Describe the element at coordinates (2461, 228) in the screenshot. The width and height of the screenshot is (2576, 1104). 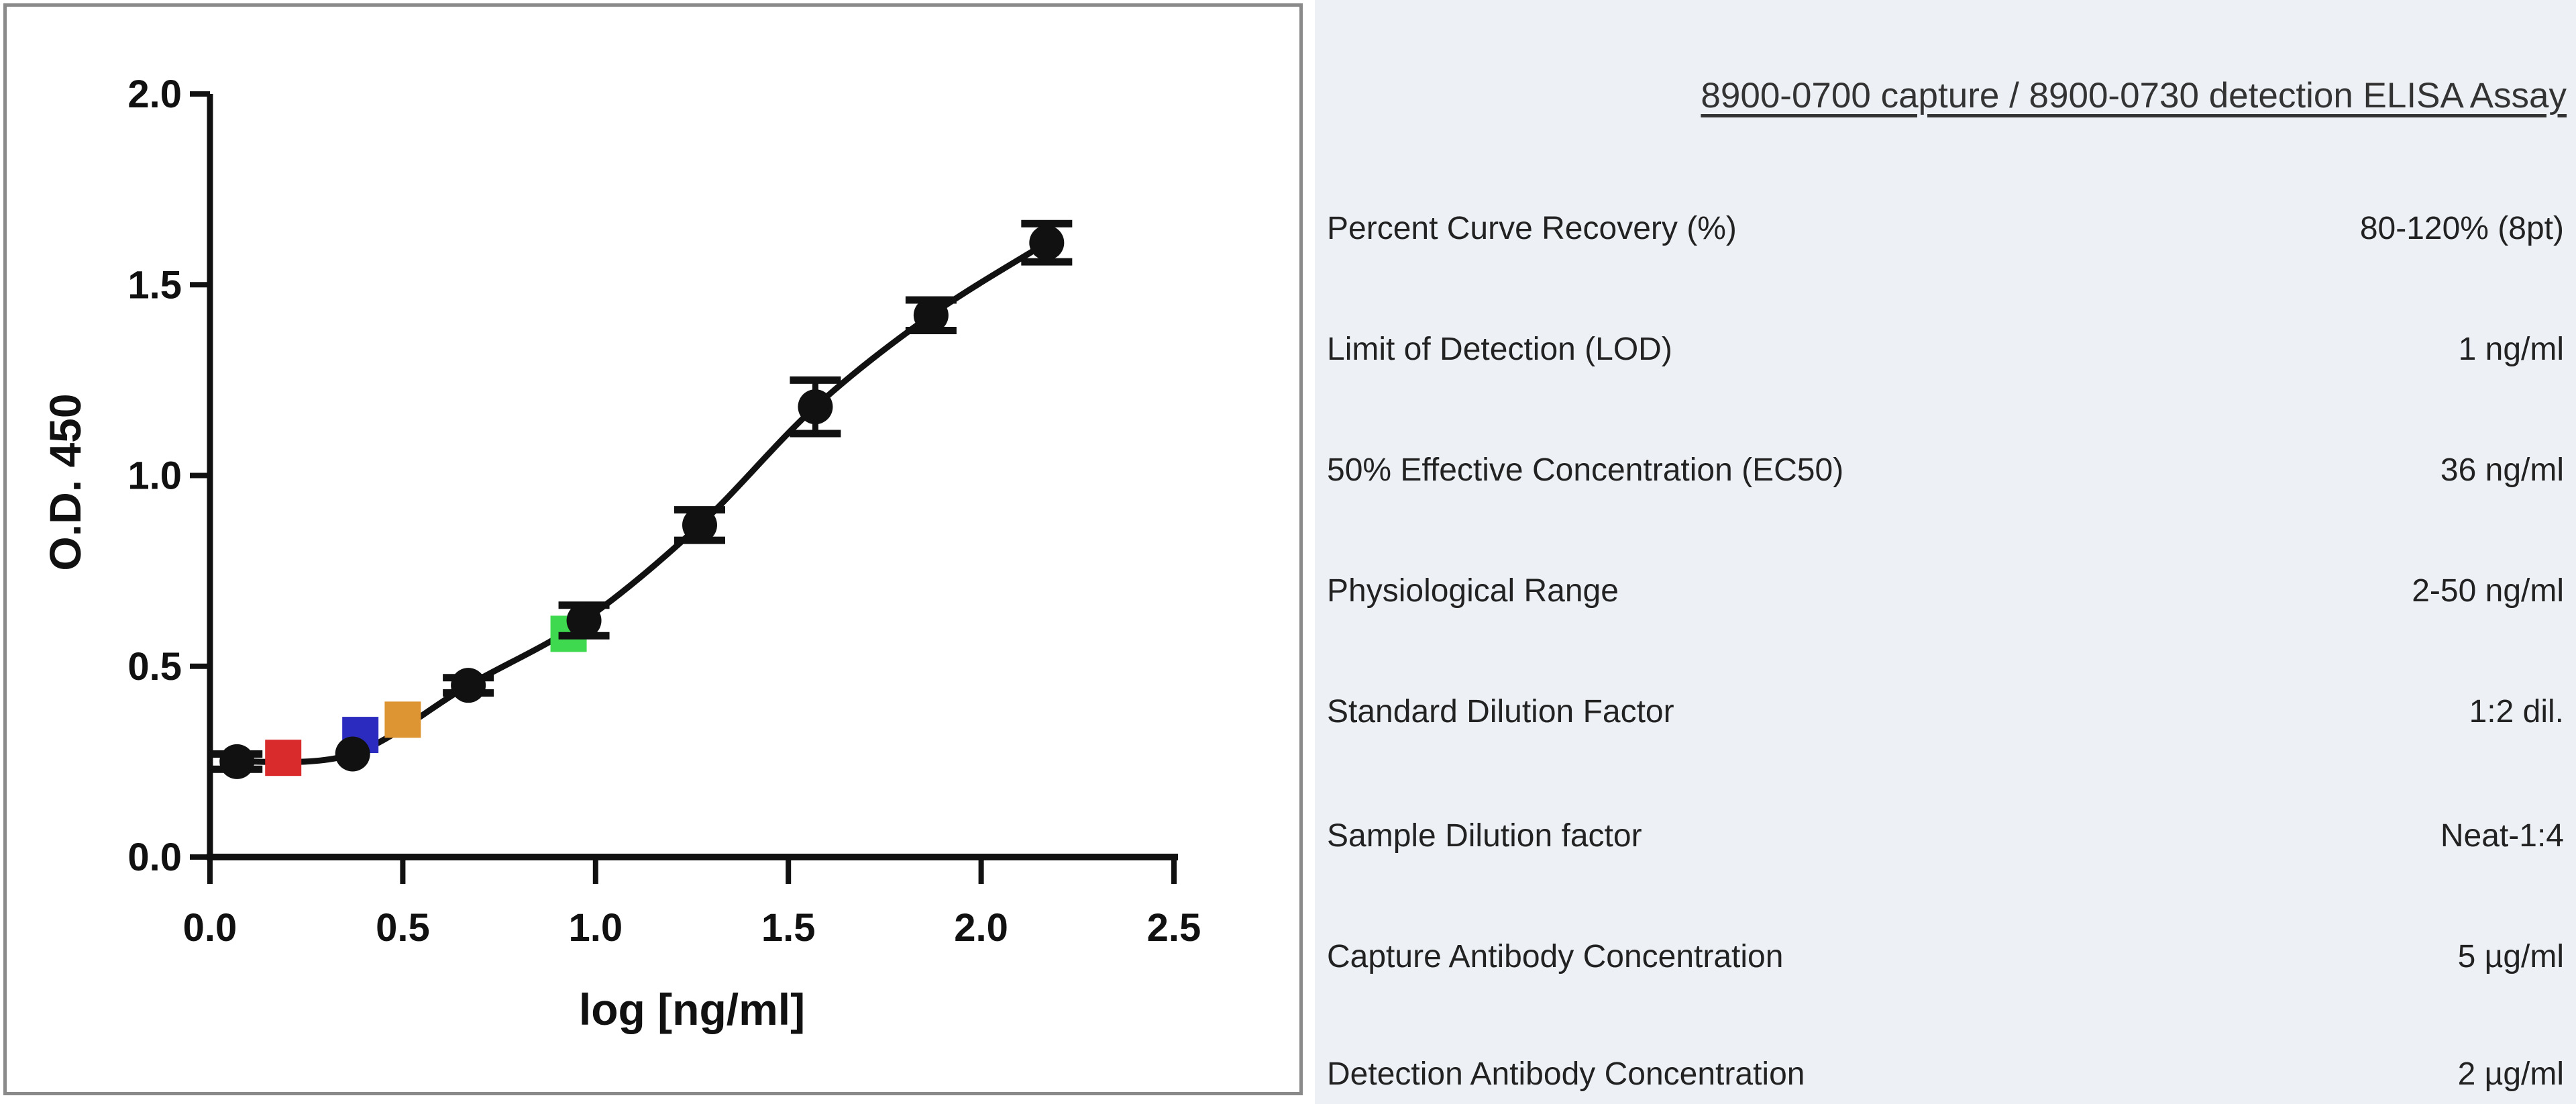
I see `assay-row-value: 80-120% (8pt)` at that location.